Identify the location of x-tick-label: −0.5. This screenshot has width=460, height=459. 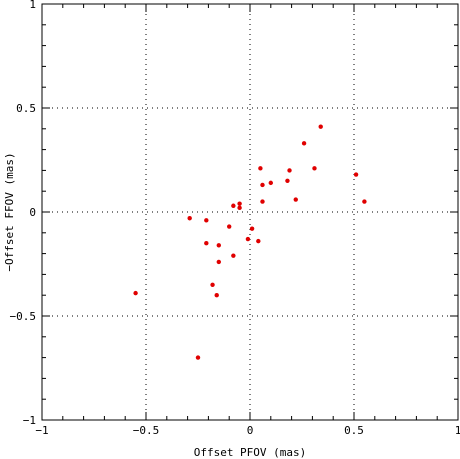
(146, 430).